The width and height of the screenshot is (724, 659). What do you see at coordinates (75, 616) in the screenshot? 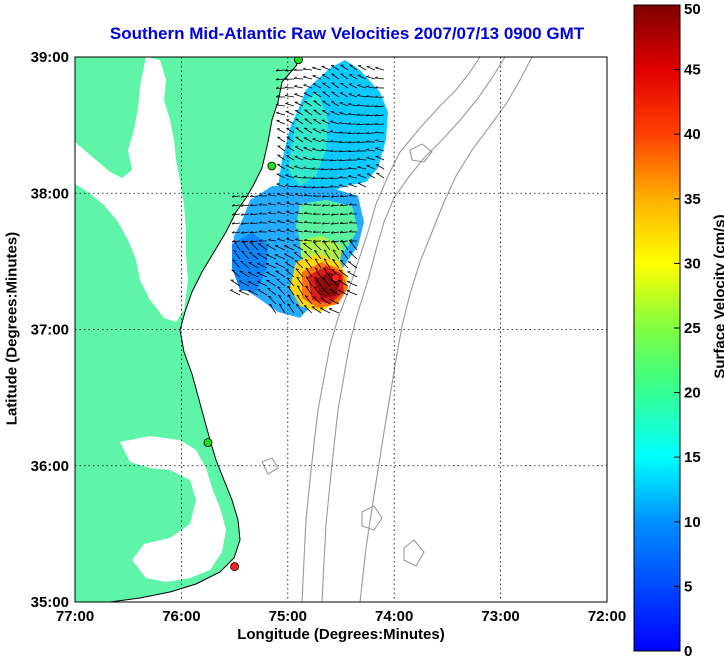
I see `x-tick-label: 77:00` at bounding box center [75, 616].